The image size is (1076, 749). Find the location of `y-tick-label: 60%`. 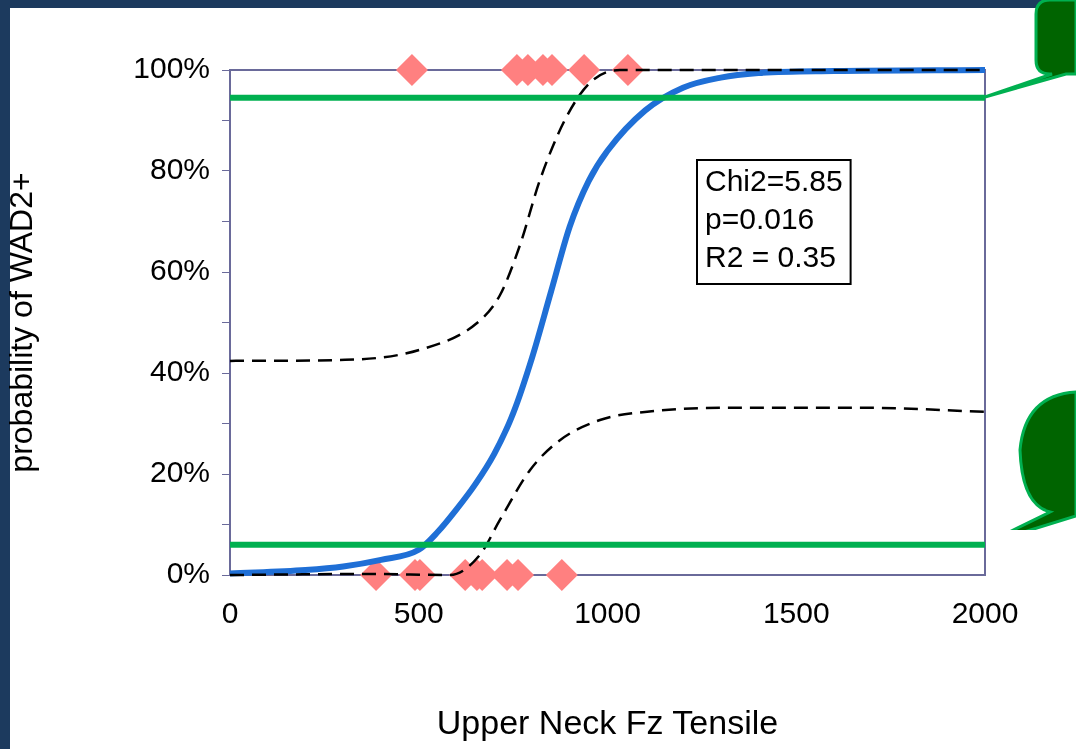

y-tick-label: 60% is located at coordinates (179, 270).